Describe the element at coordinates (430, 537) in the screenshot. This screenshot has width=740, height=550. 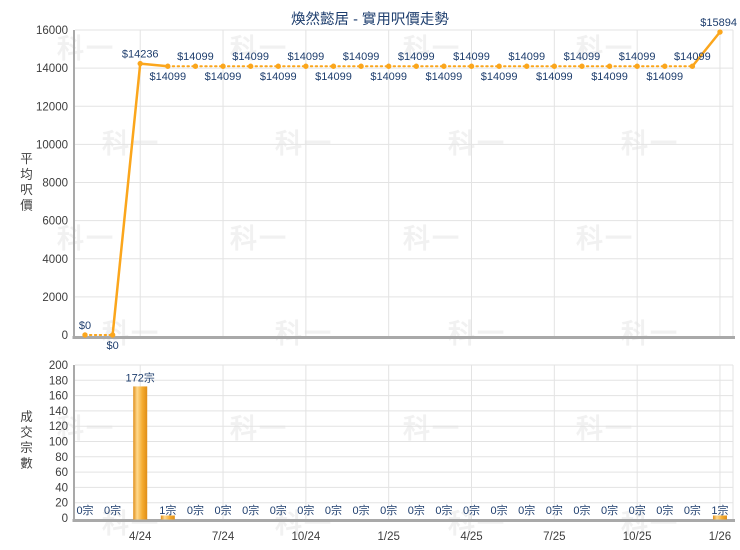
I see `x-tick-labels: 4/24 7/24 10/24 1/25 4/25 7/25 10/25 1/26` at that location.